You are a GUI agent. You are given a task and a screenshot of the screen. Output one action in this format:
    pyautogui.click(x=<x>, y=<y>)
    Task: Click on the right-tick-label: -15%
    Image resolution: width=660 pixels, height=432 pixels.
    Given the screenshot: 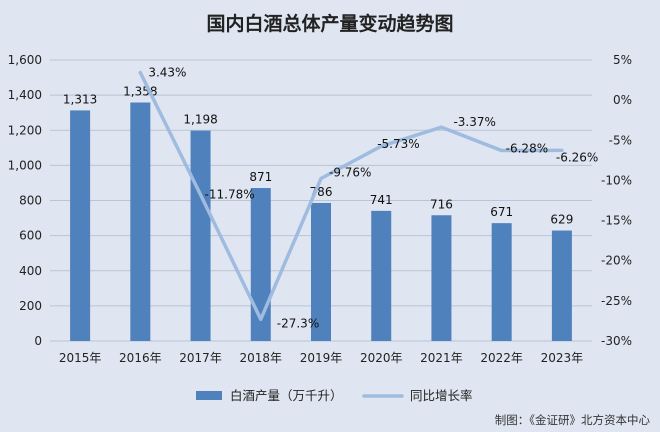 What is the action you would take?
    pyautogui.click(x=616, y=221)
    